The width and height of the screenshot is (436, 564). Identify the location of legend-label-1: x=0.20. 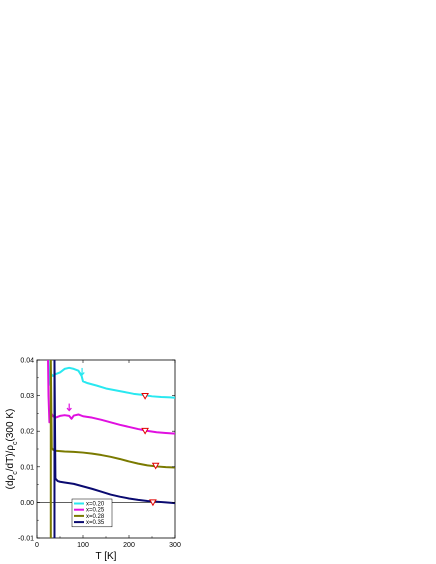
(95, 505).